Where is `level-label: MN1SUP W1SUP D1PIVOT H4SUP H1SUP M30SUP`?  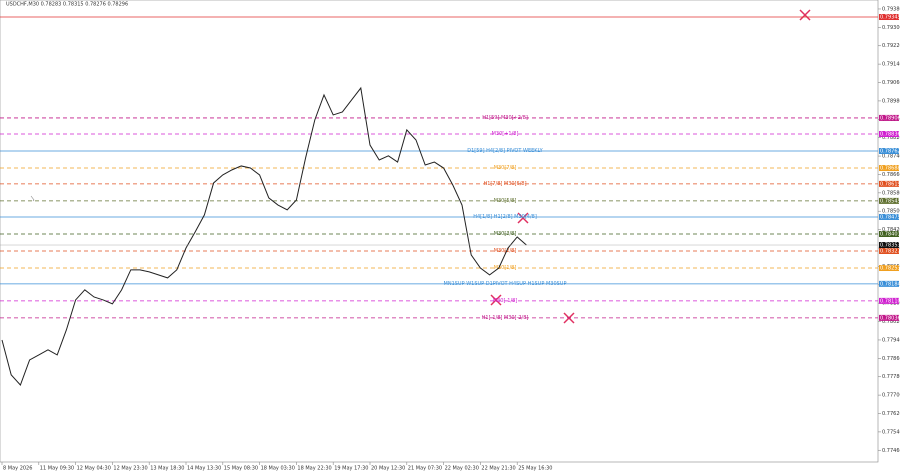 level-label: MN1SUP W1SUP D1PIVOT H4SUP H1SUP M30SUP is located at coordinates (505, 284).